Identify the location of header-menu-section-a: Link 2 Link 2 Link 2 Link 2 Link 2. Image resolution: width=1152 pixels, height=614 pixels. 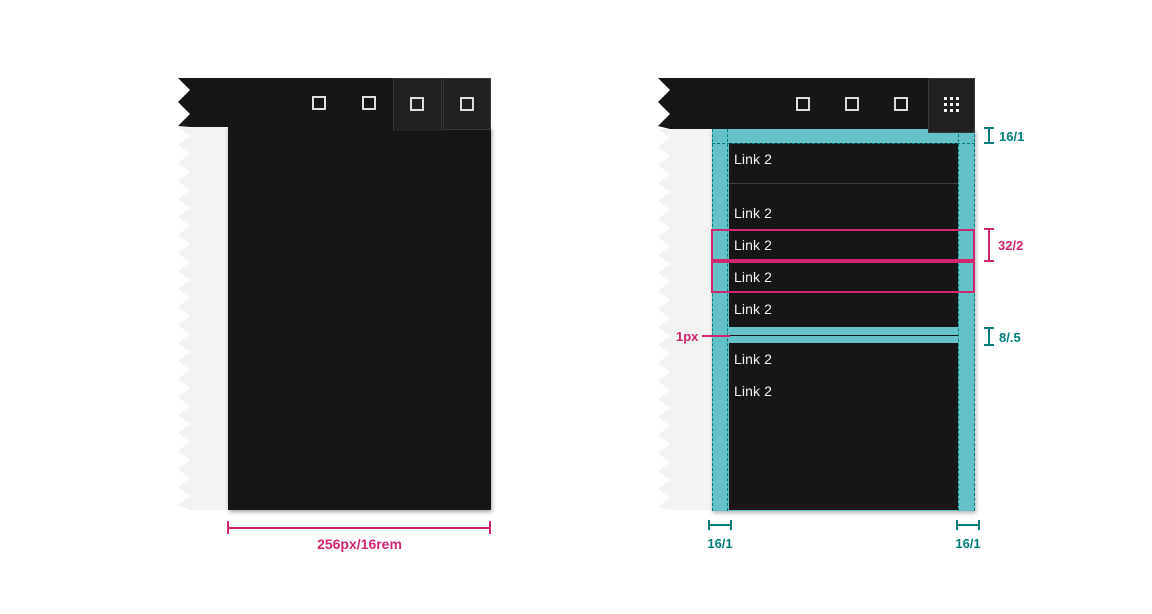
(843, 235).